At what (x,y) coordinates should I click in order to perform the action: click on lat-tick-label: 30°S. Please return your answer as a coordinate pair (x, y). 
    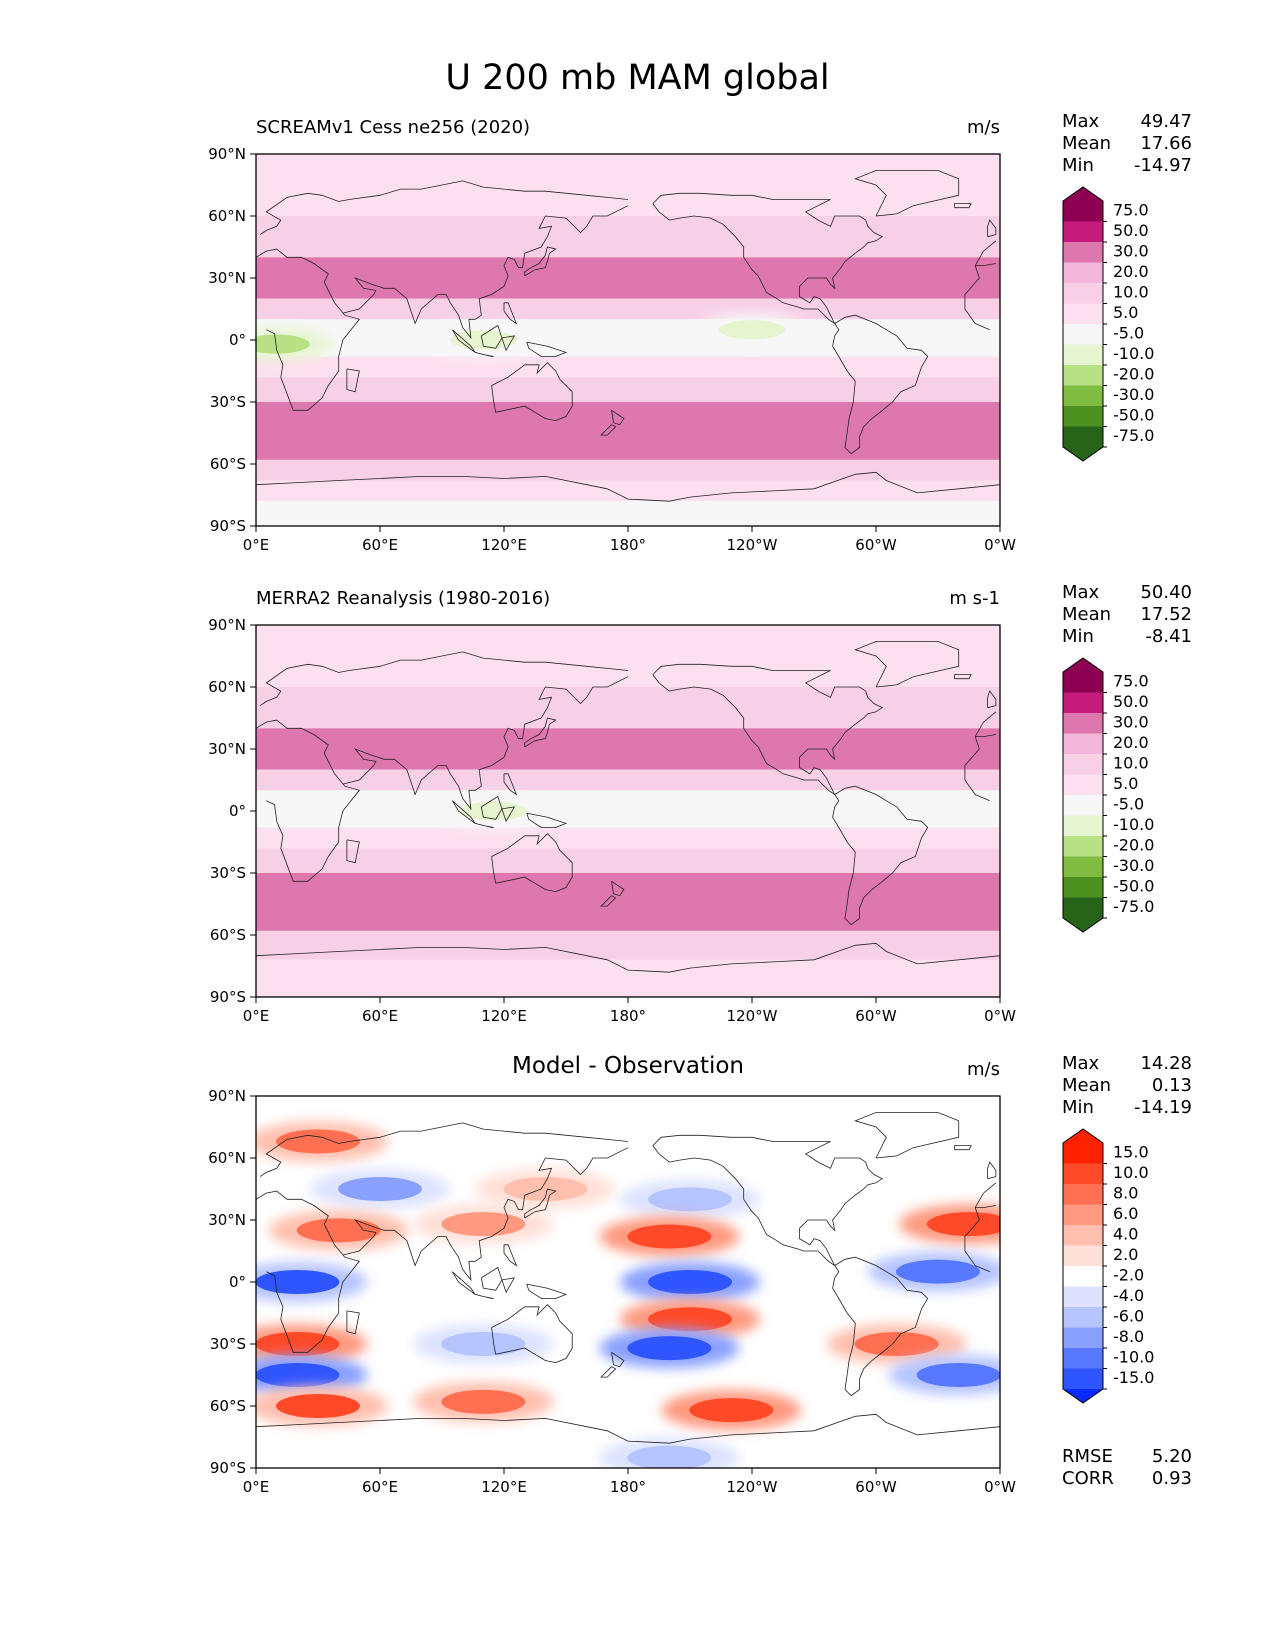
    Looking at the image, I should click on (228, 873).